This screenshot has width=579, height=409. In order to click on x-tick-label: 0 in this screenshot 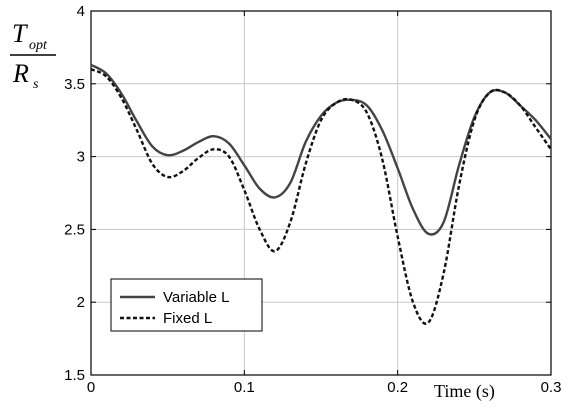, I will do `click(91, 387)`.